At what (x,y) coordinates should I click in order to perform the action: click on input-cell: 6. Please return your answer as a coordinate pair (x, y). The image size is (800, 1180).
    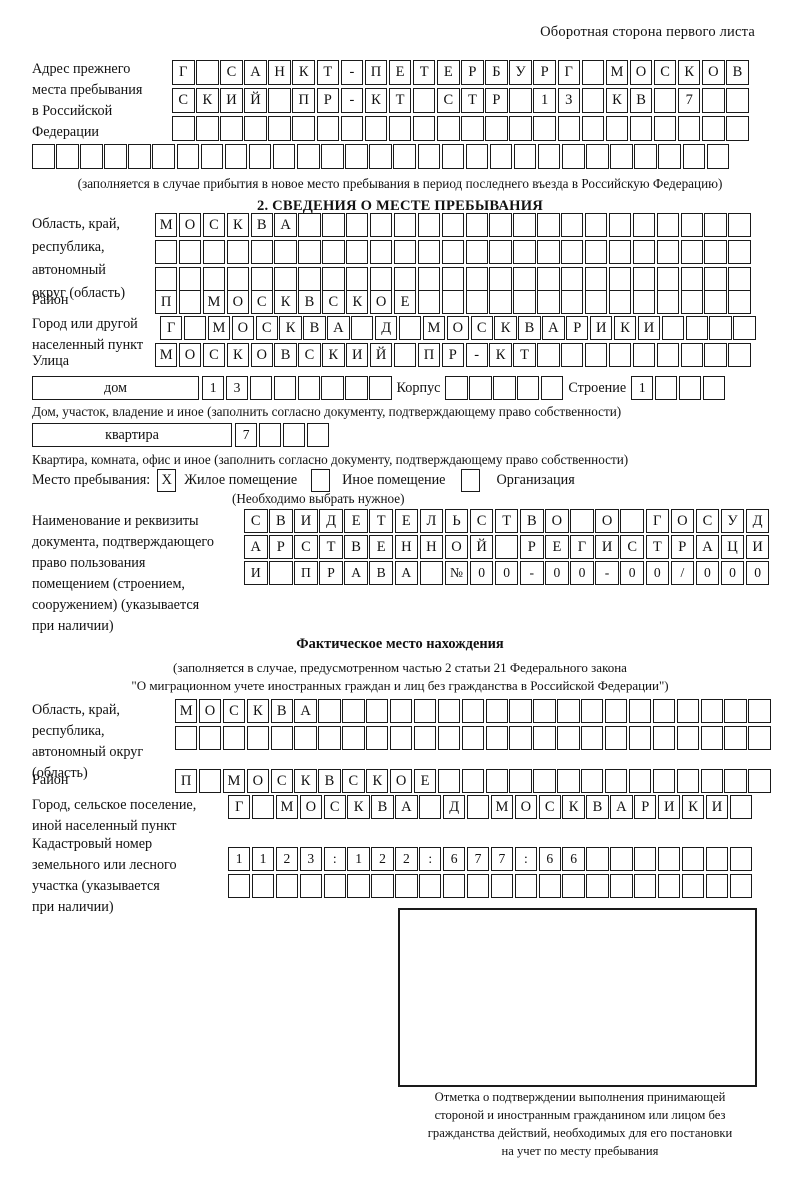
    Looking at the image, I should click on (454, 859).